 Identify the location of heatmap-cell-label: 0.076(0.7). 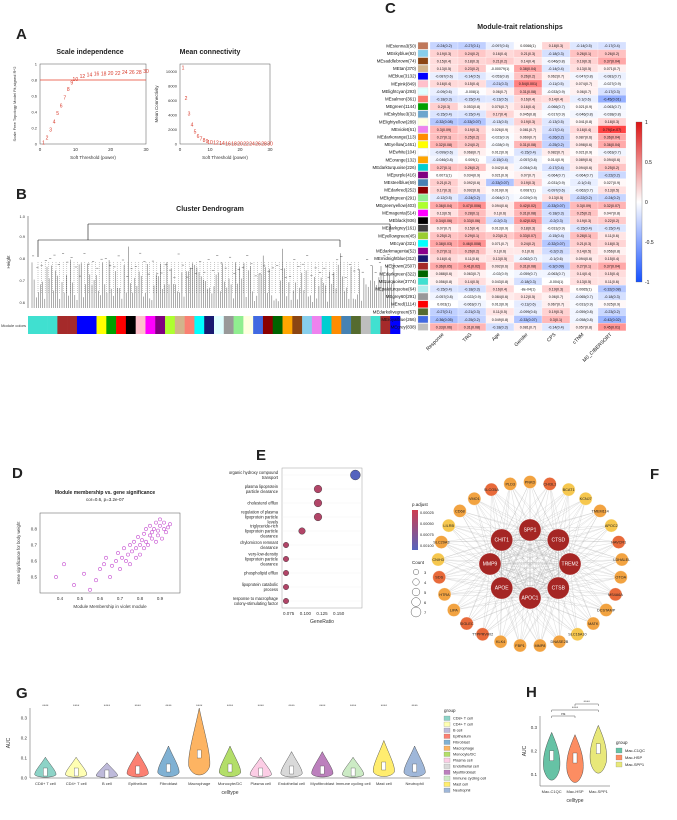
(500, 107).